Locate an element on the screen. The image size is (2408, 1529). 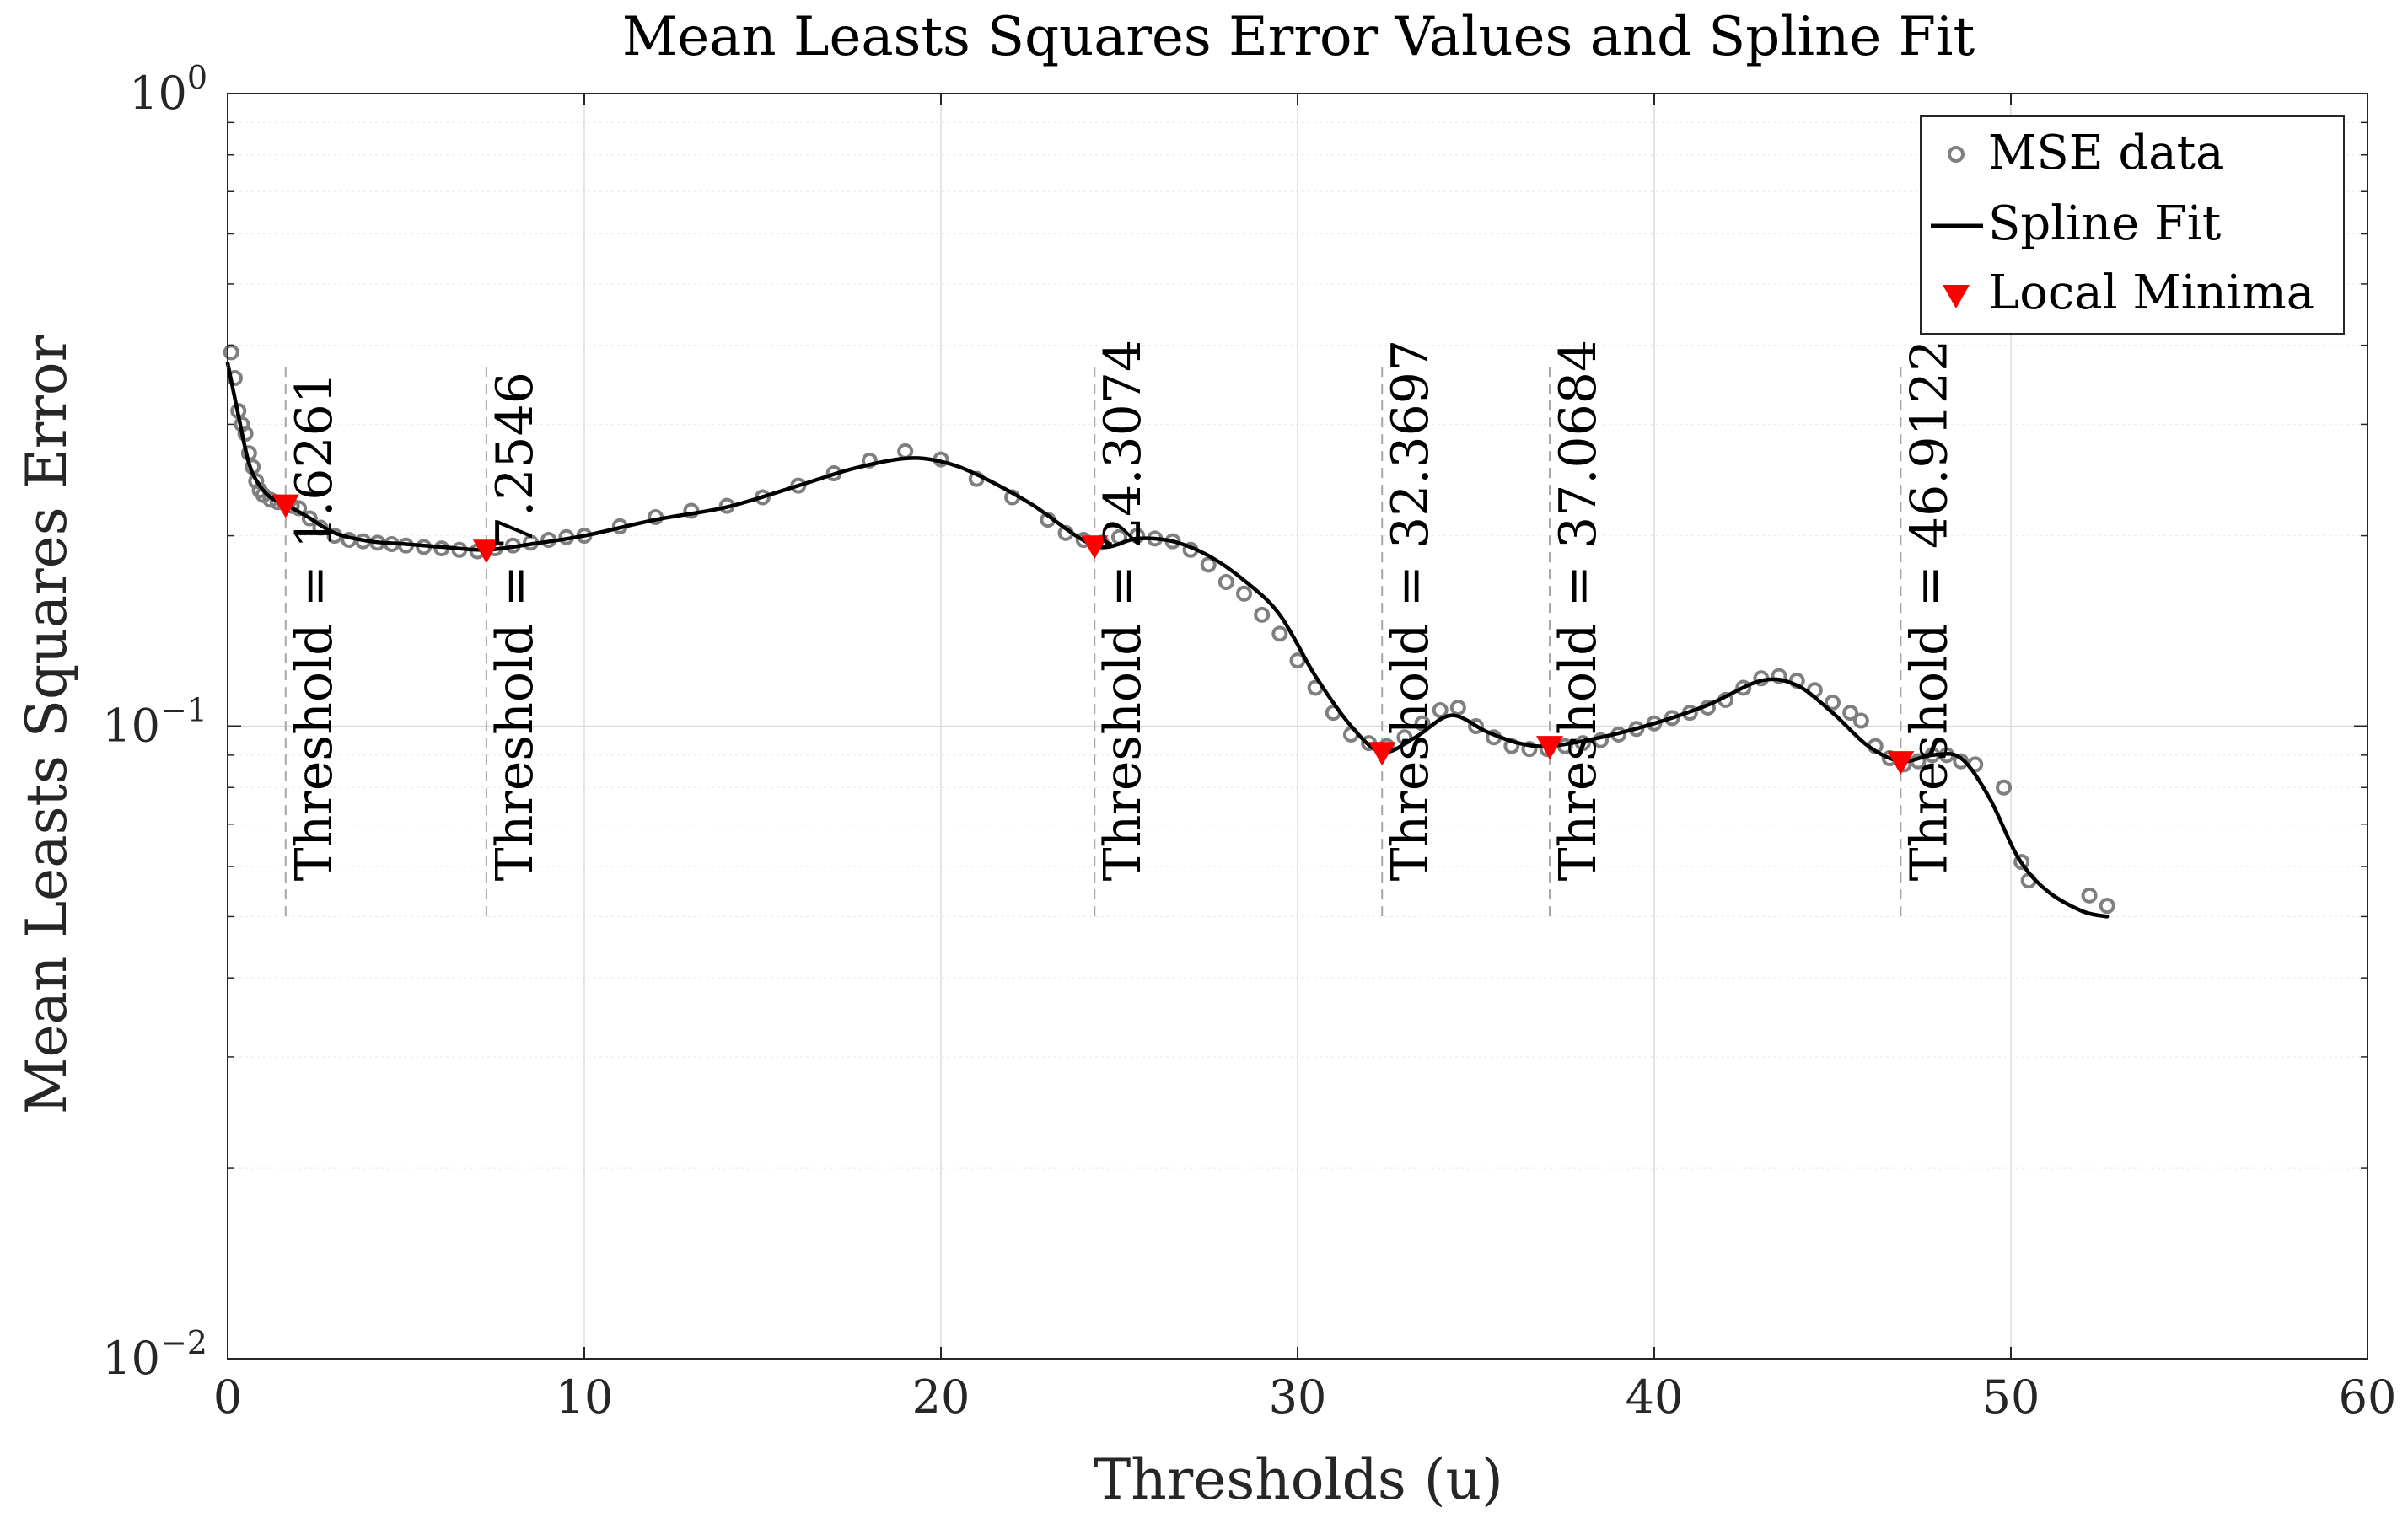
legend-minima-marker is located at coordinates (1956, 296).